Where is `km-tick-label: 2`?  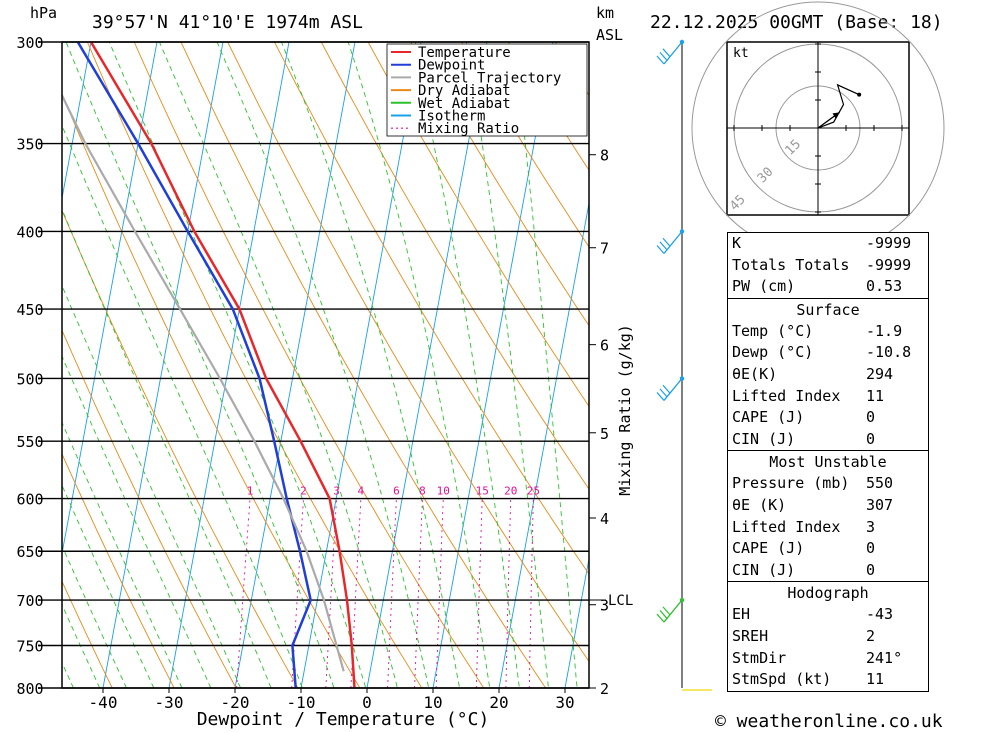 km-tick-label: 2 is located at coordinates (604, 689).